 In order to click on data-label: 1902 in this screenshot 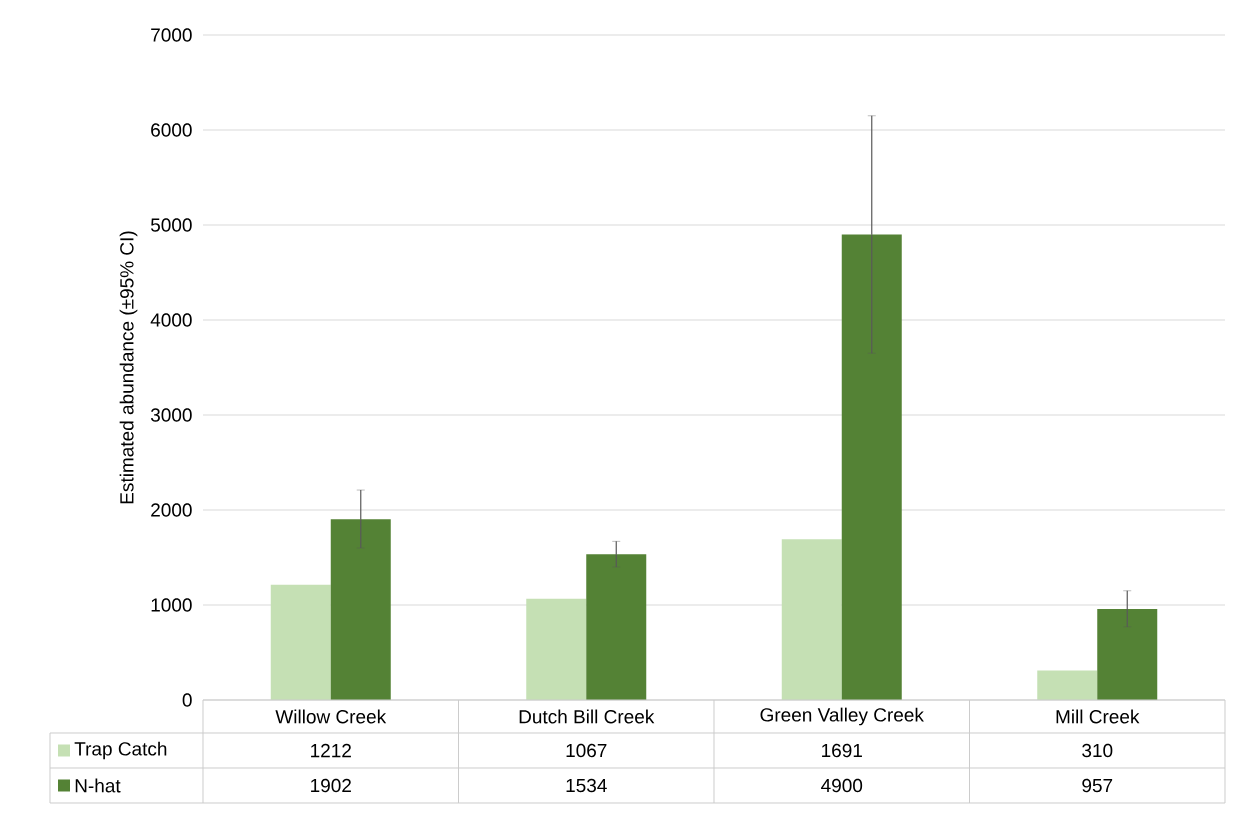, I will do `click(331, 785)`.